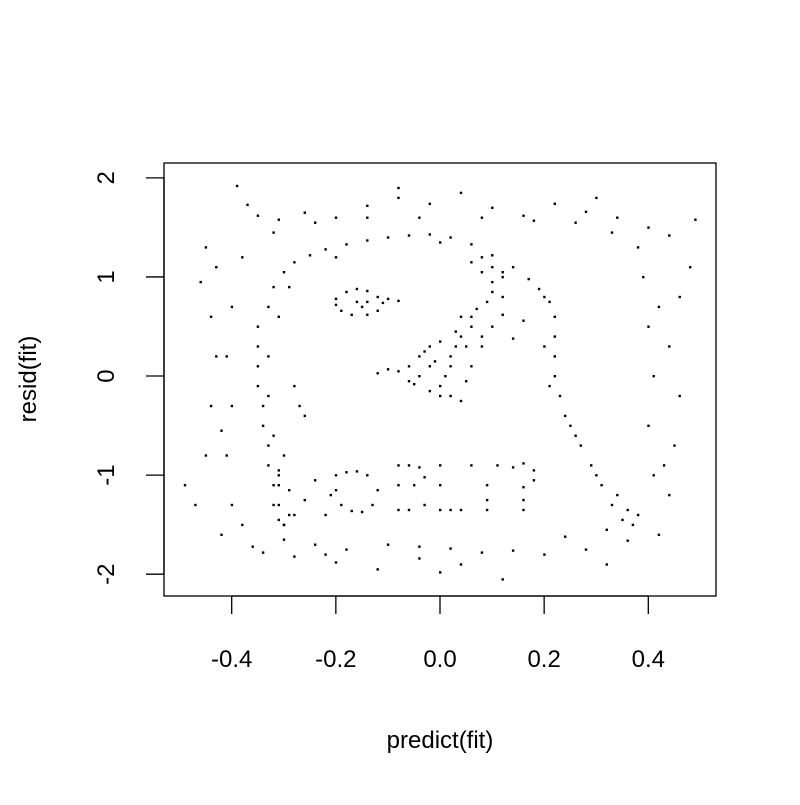 The width and height of the screenshot is (800, 805). What do you see at coordinates (335, 659) in the screenshot?
I see `x-tick-label: -0.2` at bounding box center [335, 659].